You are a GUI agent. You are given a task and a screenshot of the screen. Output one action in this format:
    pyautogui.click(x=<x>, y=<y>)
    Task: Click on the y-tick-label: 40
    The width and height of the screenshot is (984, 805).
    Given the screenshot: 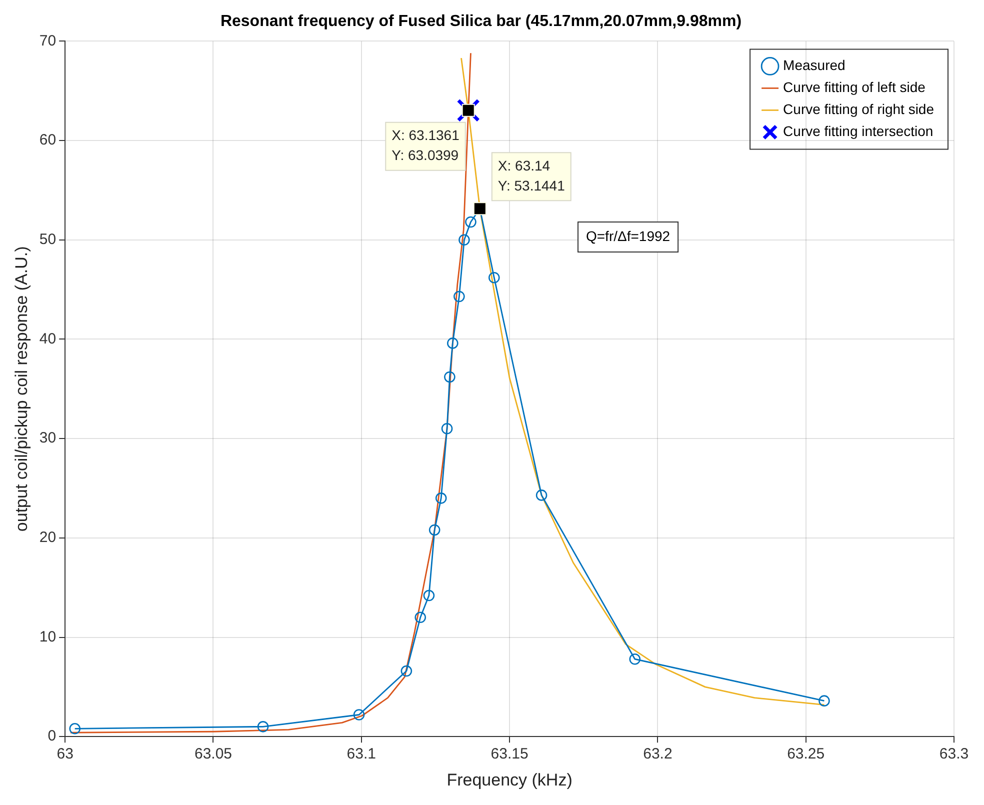 What is the action you would take?
    pyautogui.click(x=47, y=339)
    